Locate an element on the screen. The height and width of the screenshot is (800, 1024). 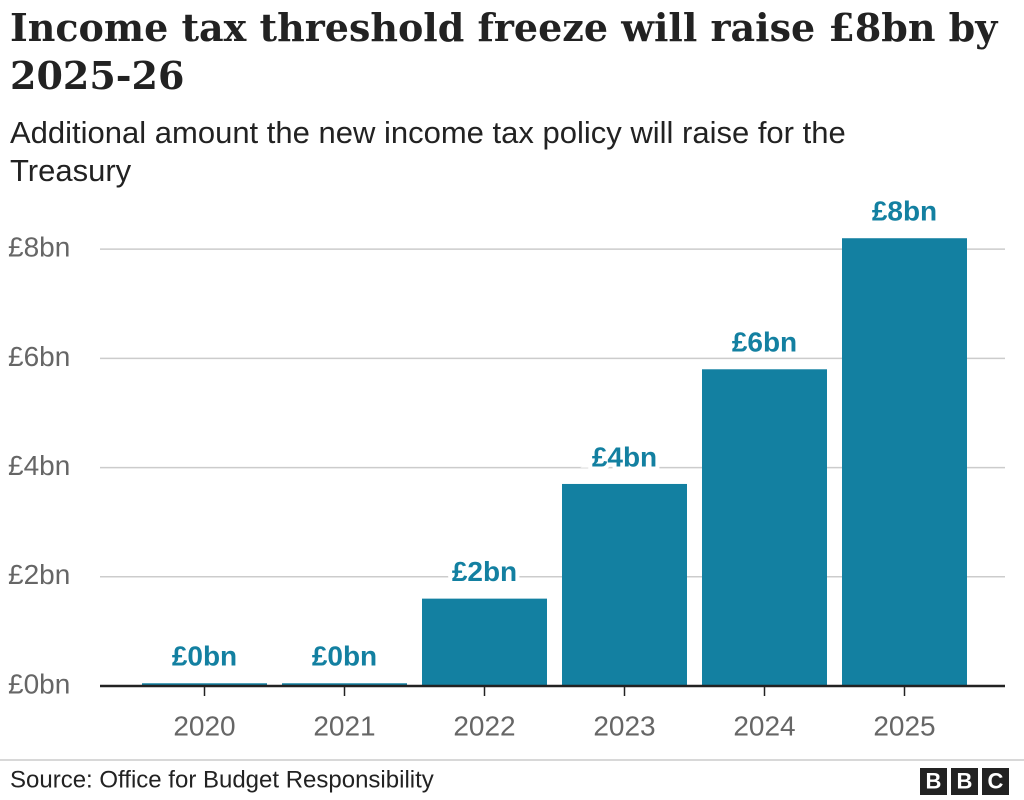
y-tick-label: £6bn is located at coordinates (39, 356).